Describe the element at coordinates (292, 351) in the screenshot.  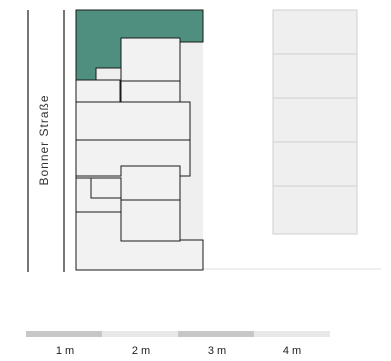
I see `scale-label-4: 4 m` at that location.